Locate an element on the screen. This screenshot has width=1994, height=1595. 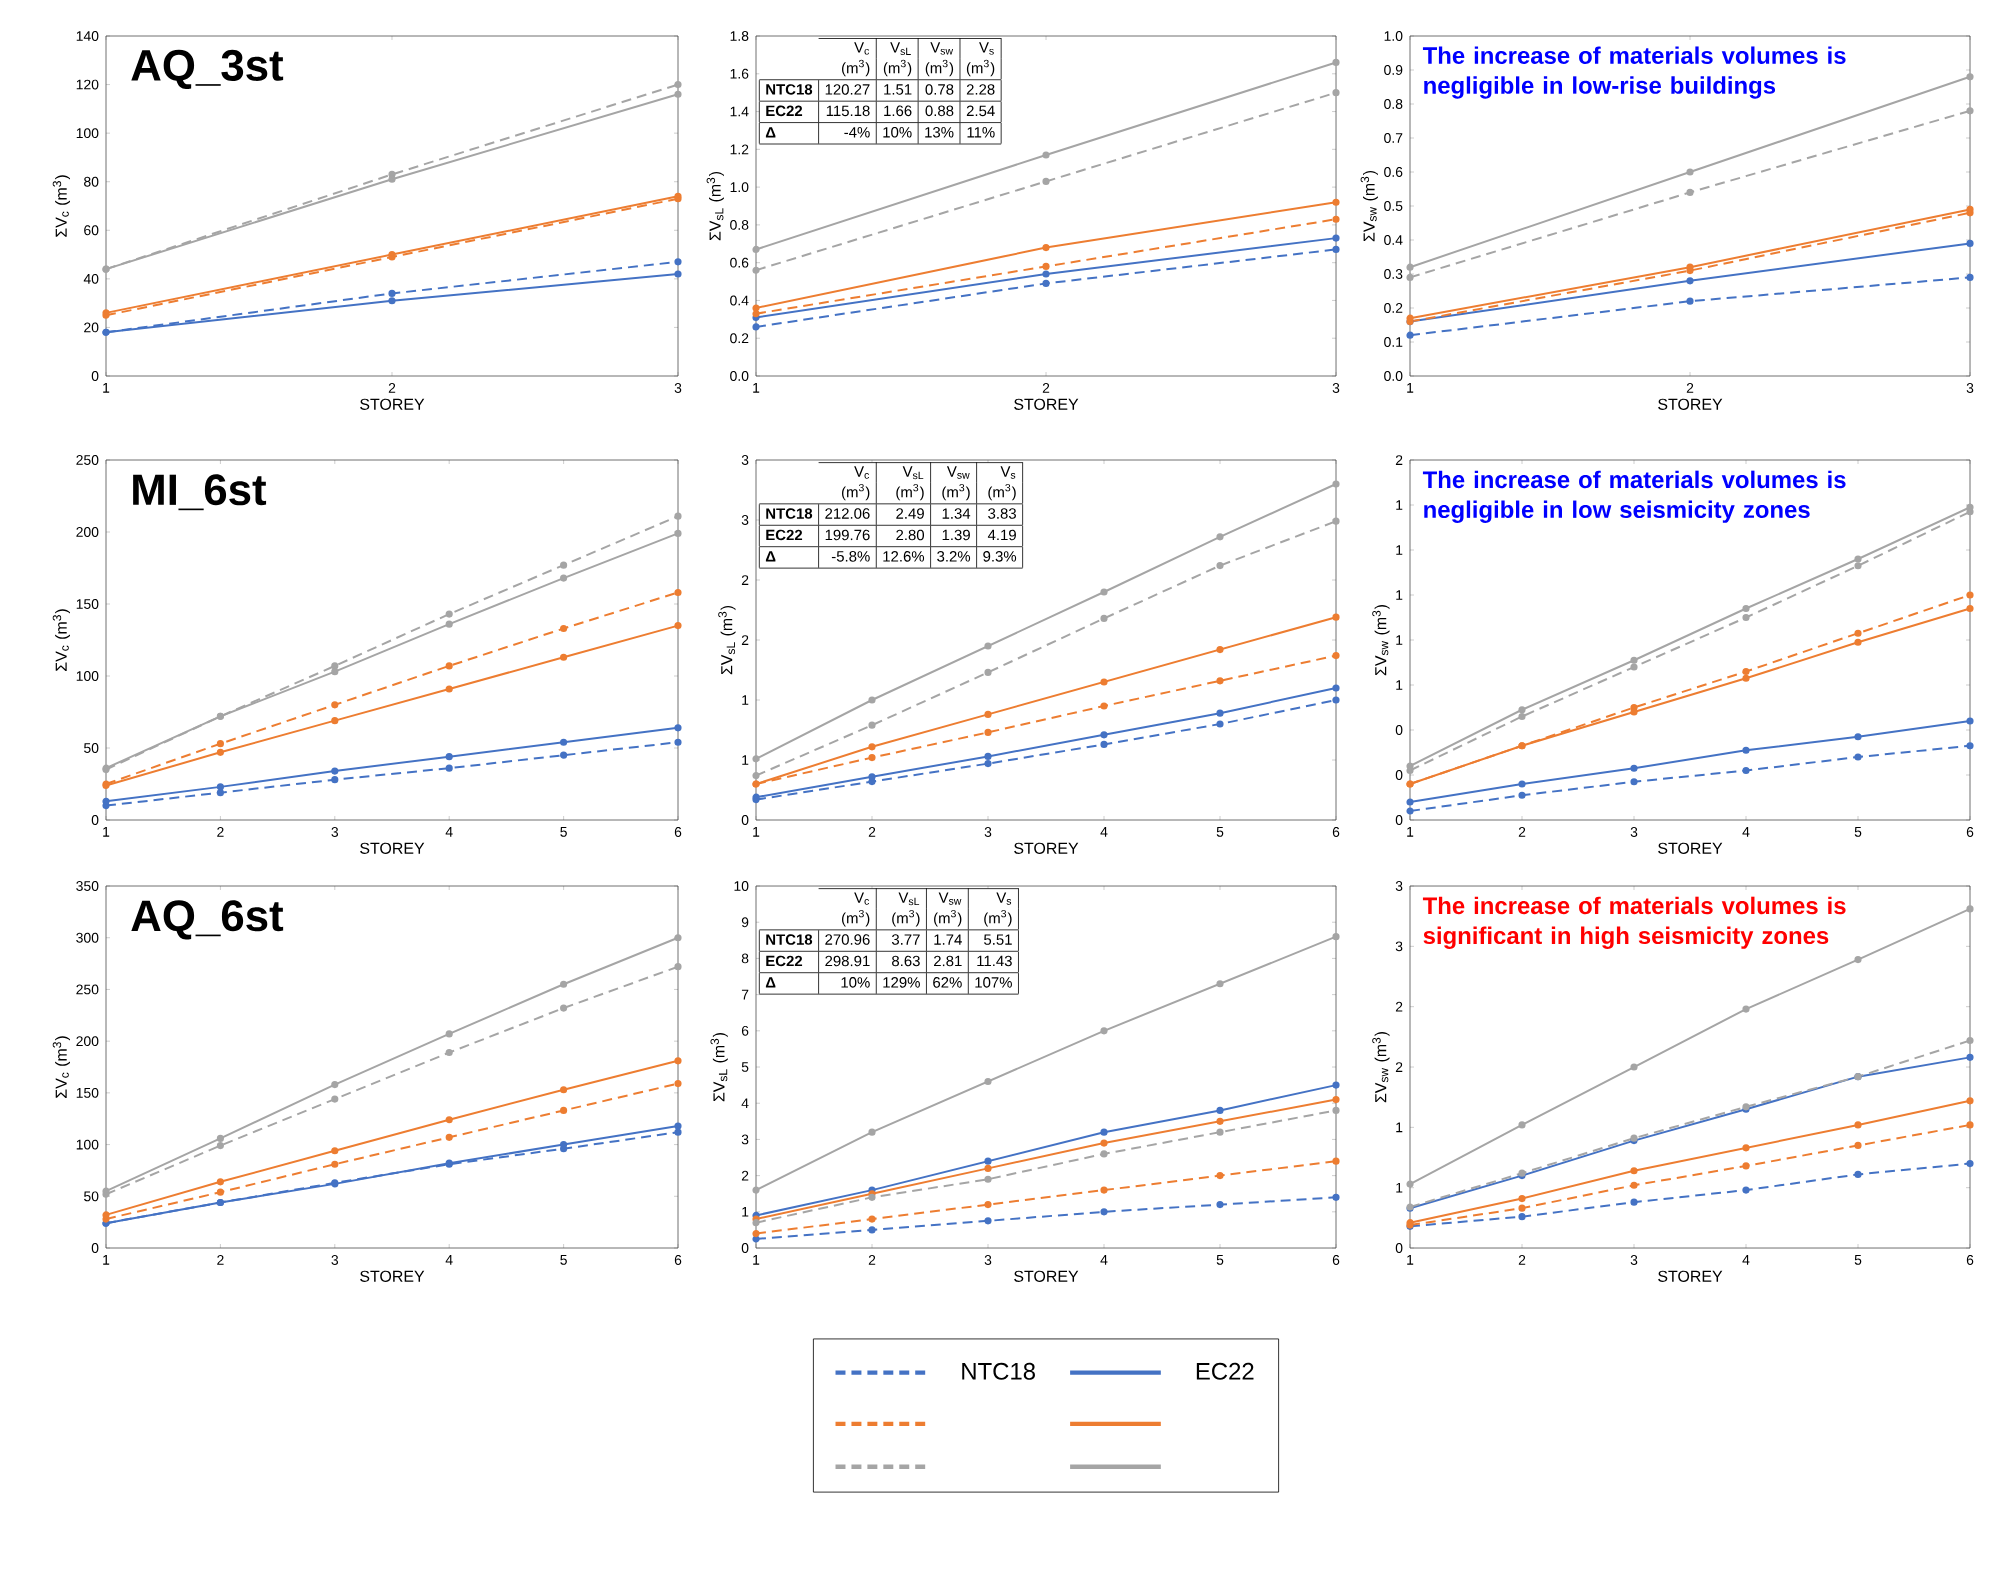
y-axis-title: ΣV$_{c}$ (m$^{3}$) is located at coordinates (61, 1067).